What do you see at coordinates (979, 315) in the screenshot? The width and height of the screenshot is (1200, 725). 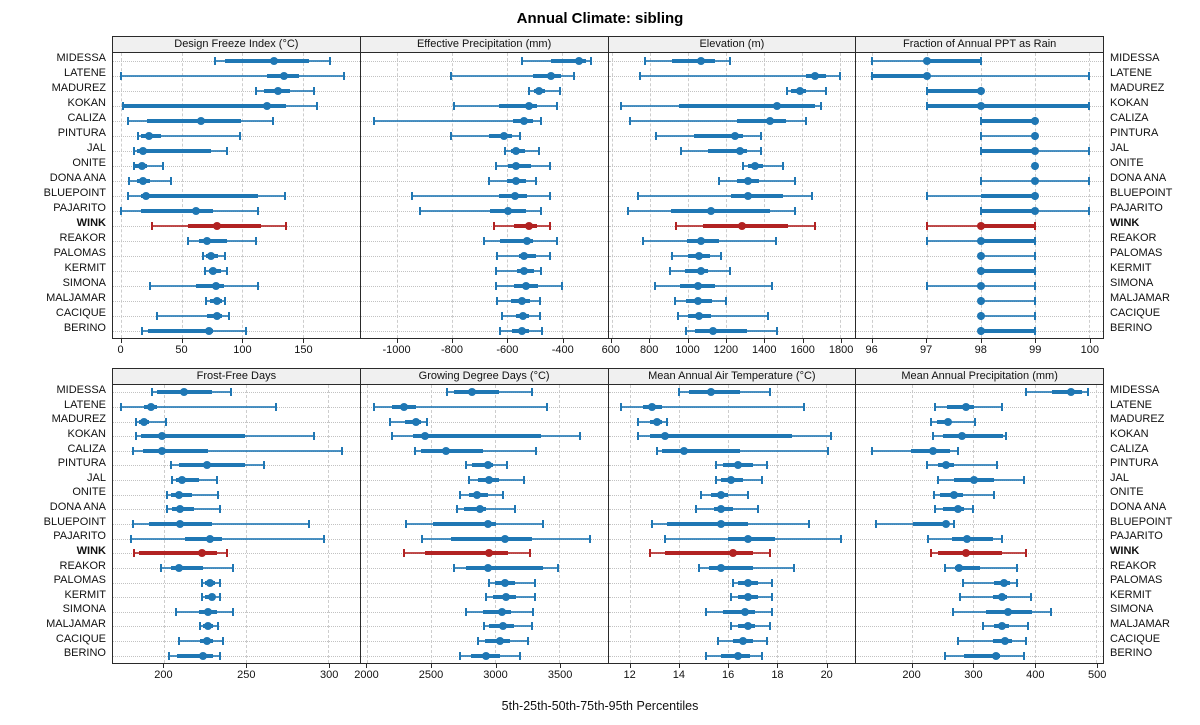 I see `percentile-row-cacique` at bounding box center [979, 315].